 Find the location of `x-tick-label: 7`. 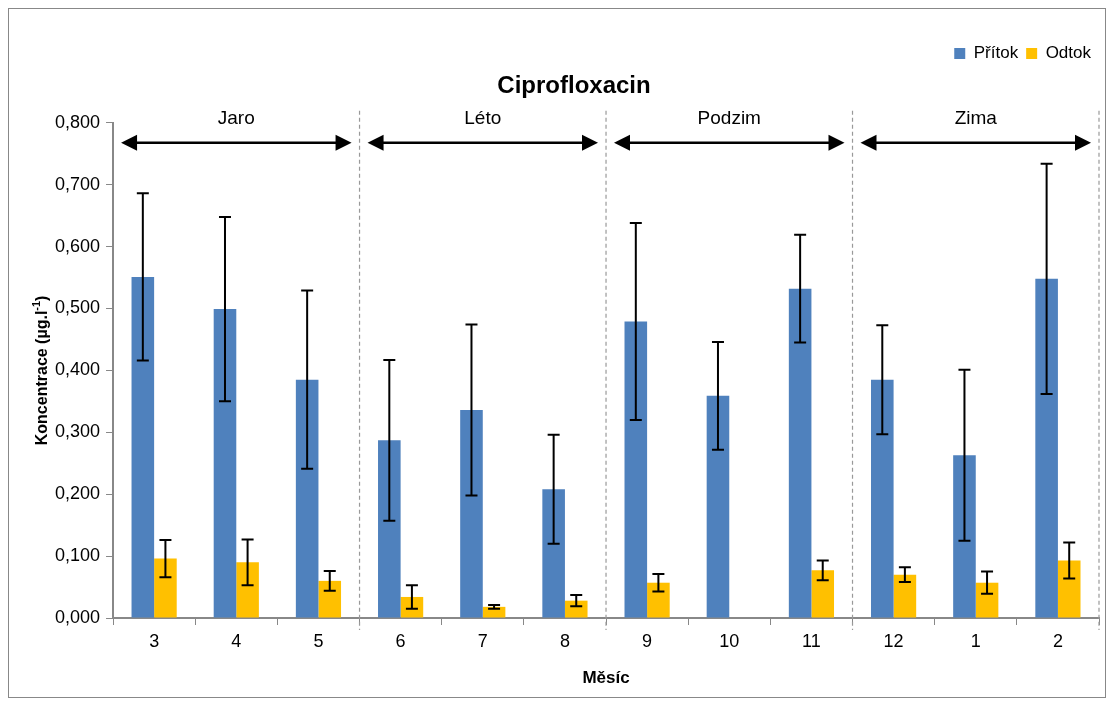

x-tick-label: 7 is located at coordinates (482, 640).